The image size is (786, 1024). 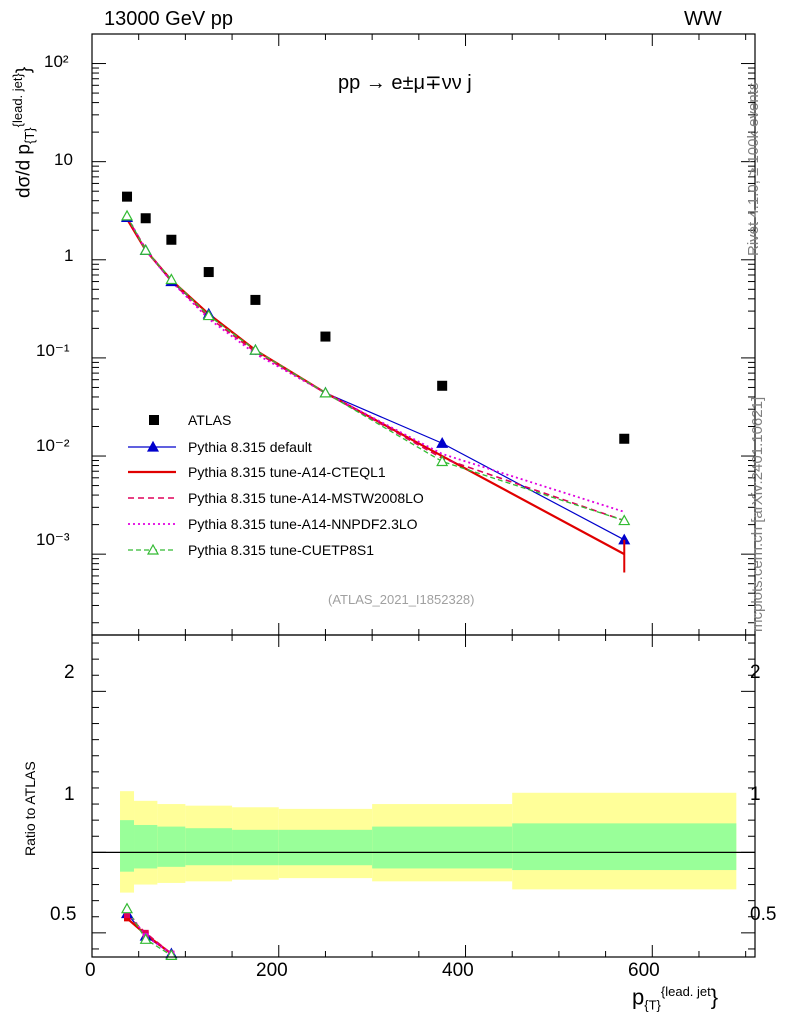 I want to click on y-tick-label: 10⁻³, so click(x=53, y=539).